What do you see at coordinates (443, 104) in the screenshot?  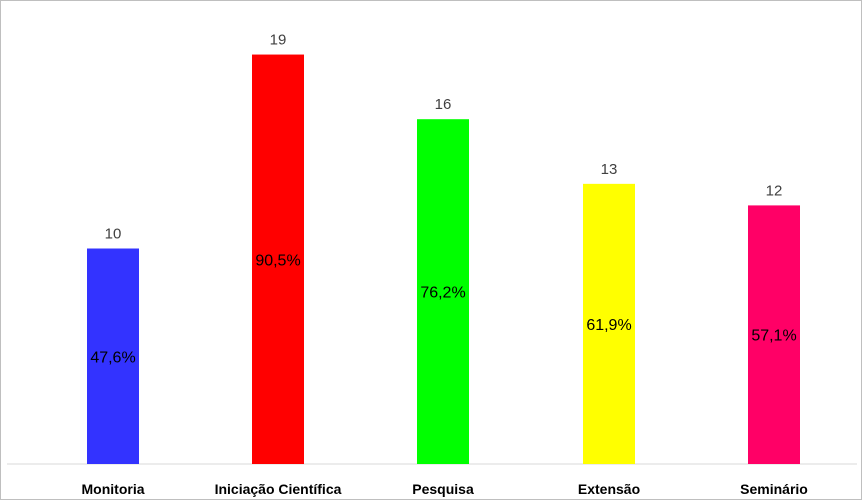 I see `value-label-3: 16` at bounding box center [443, 104].